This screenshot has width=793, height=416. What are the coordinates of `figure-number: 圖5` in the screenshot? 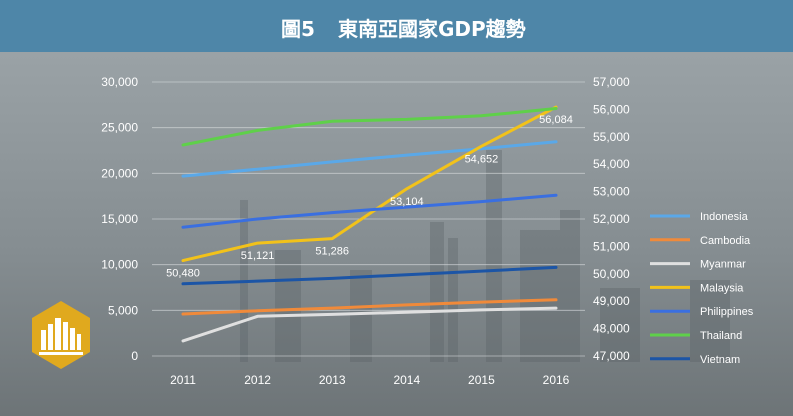 It's located at (298, 29).